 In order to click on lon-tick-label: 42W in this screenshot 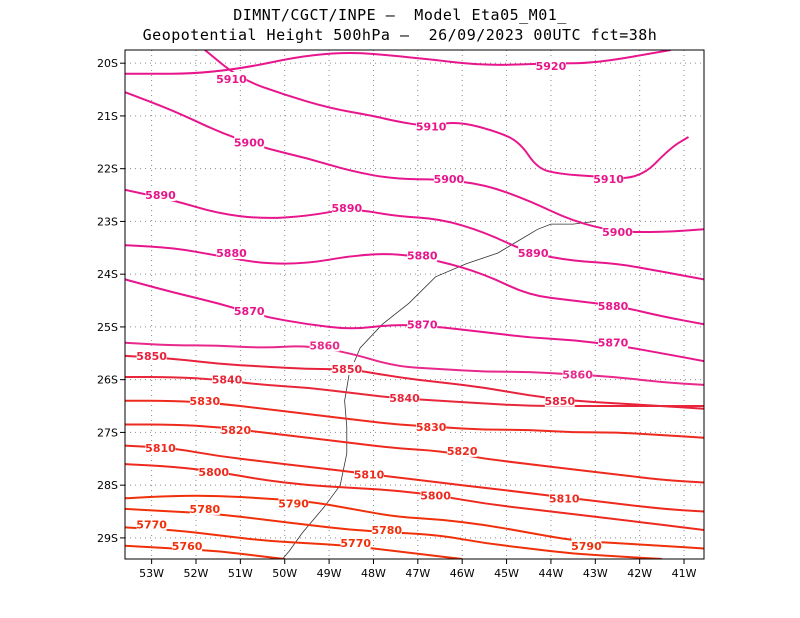, I will do `click(639, 573)`.